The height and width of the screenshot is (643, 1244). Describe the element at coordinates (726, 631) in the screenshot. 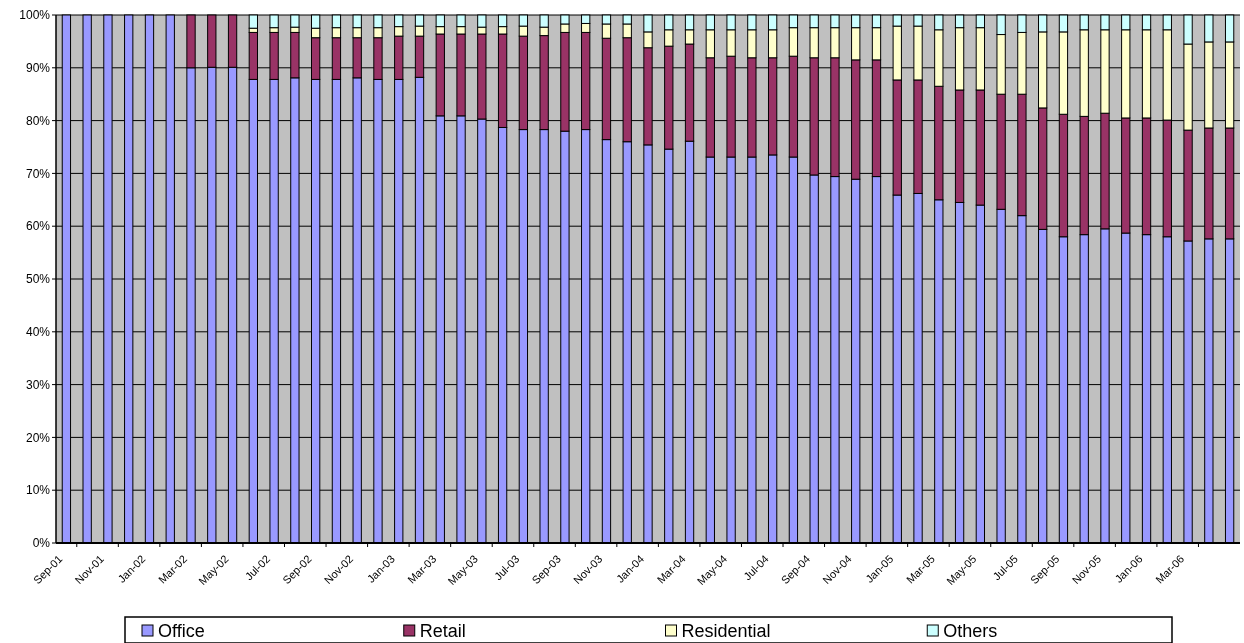

I see `legend-label: Residential` at that location.